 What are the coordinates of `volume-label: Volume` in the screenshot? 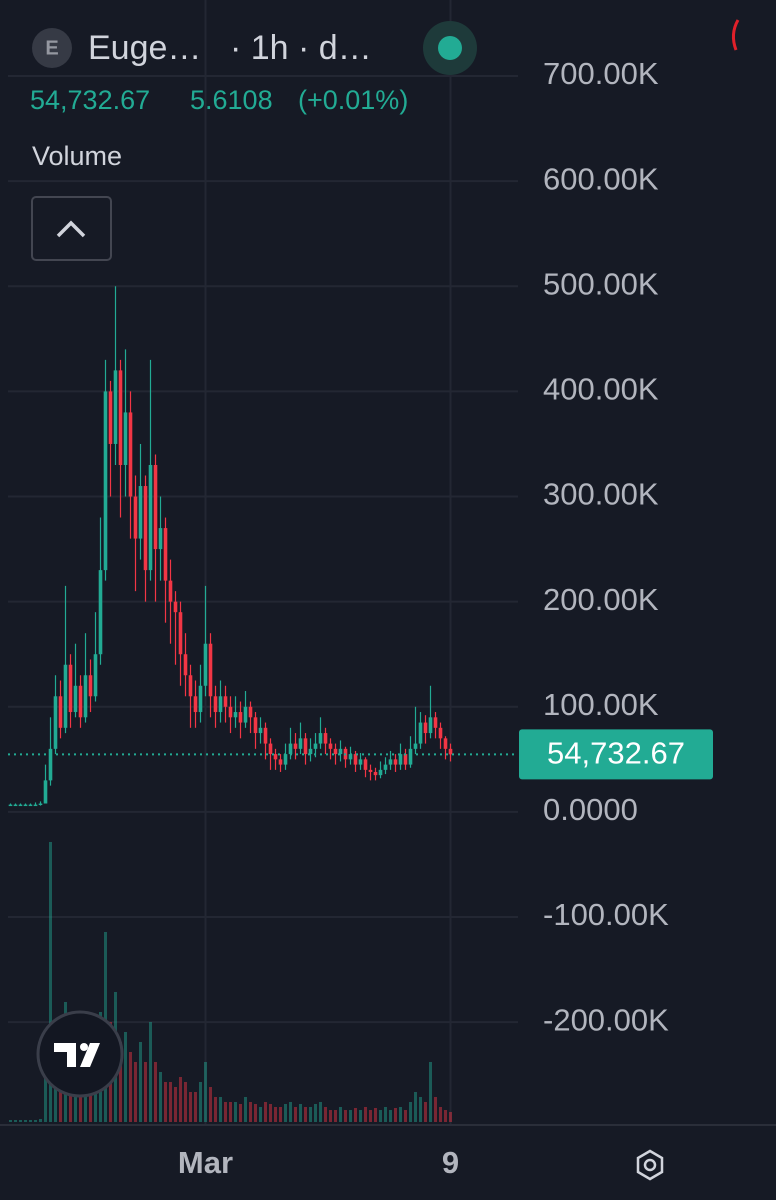 It's located at (77, 156).